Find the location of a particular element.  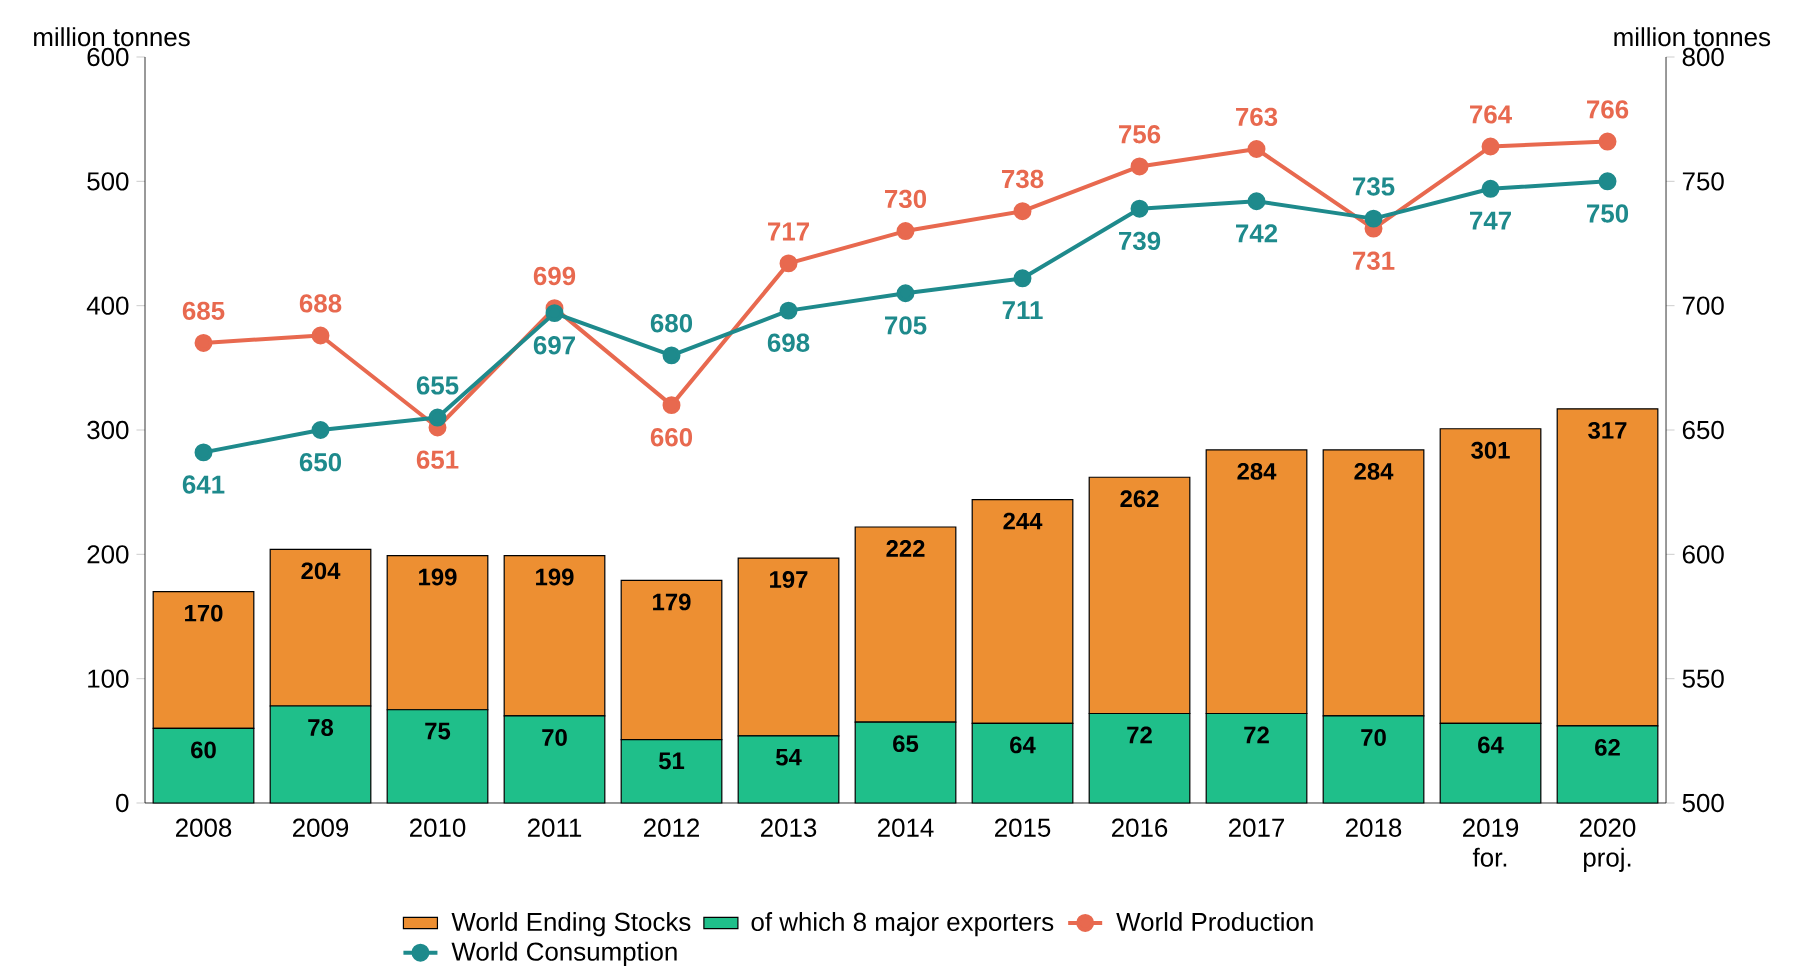

total-label: 170 is located at coordinates (204, 613).